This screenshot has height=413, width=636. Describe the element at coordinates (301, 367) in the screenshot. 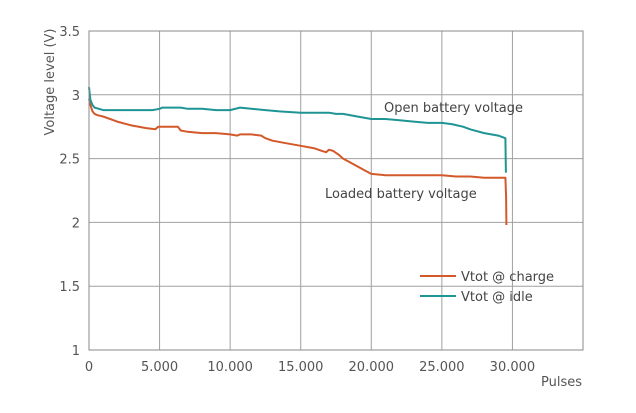

I see `x-tick-label: 15.000` at that location.